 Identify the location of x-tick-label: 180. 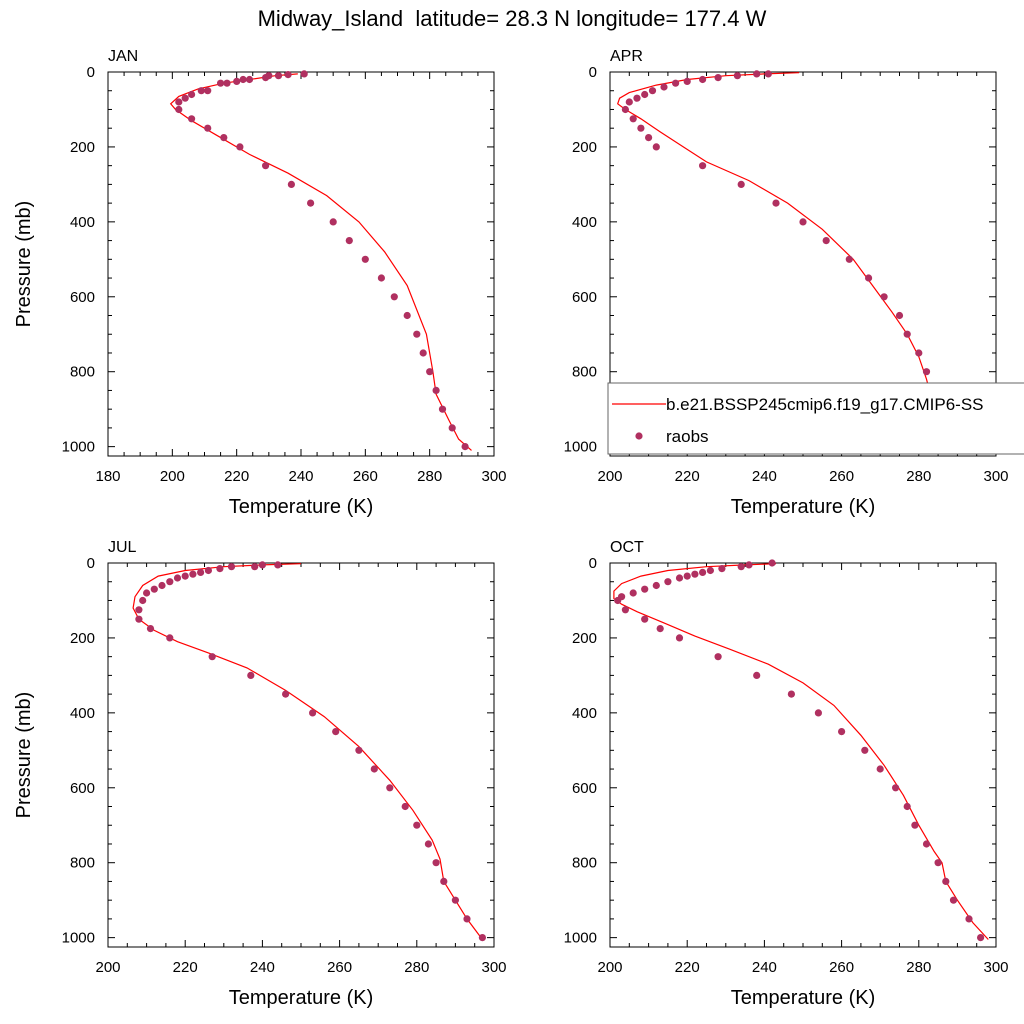
(107, 476).